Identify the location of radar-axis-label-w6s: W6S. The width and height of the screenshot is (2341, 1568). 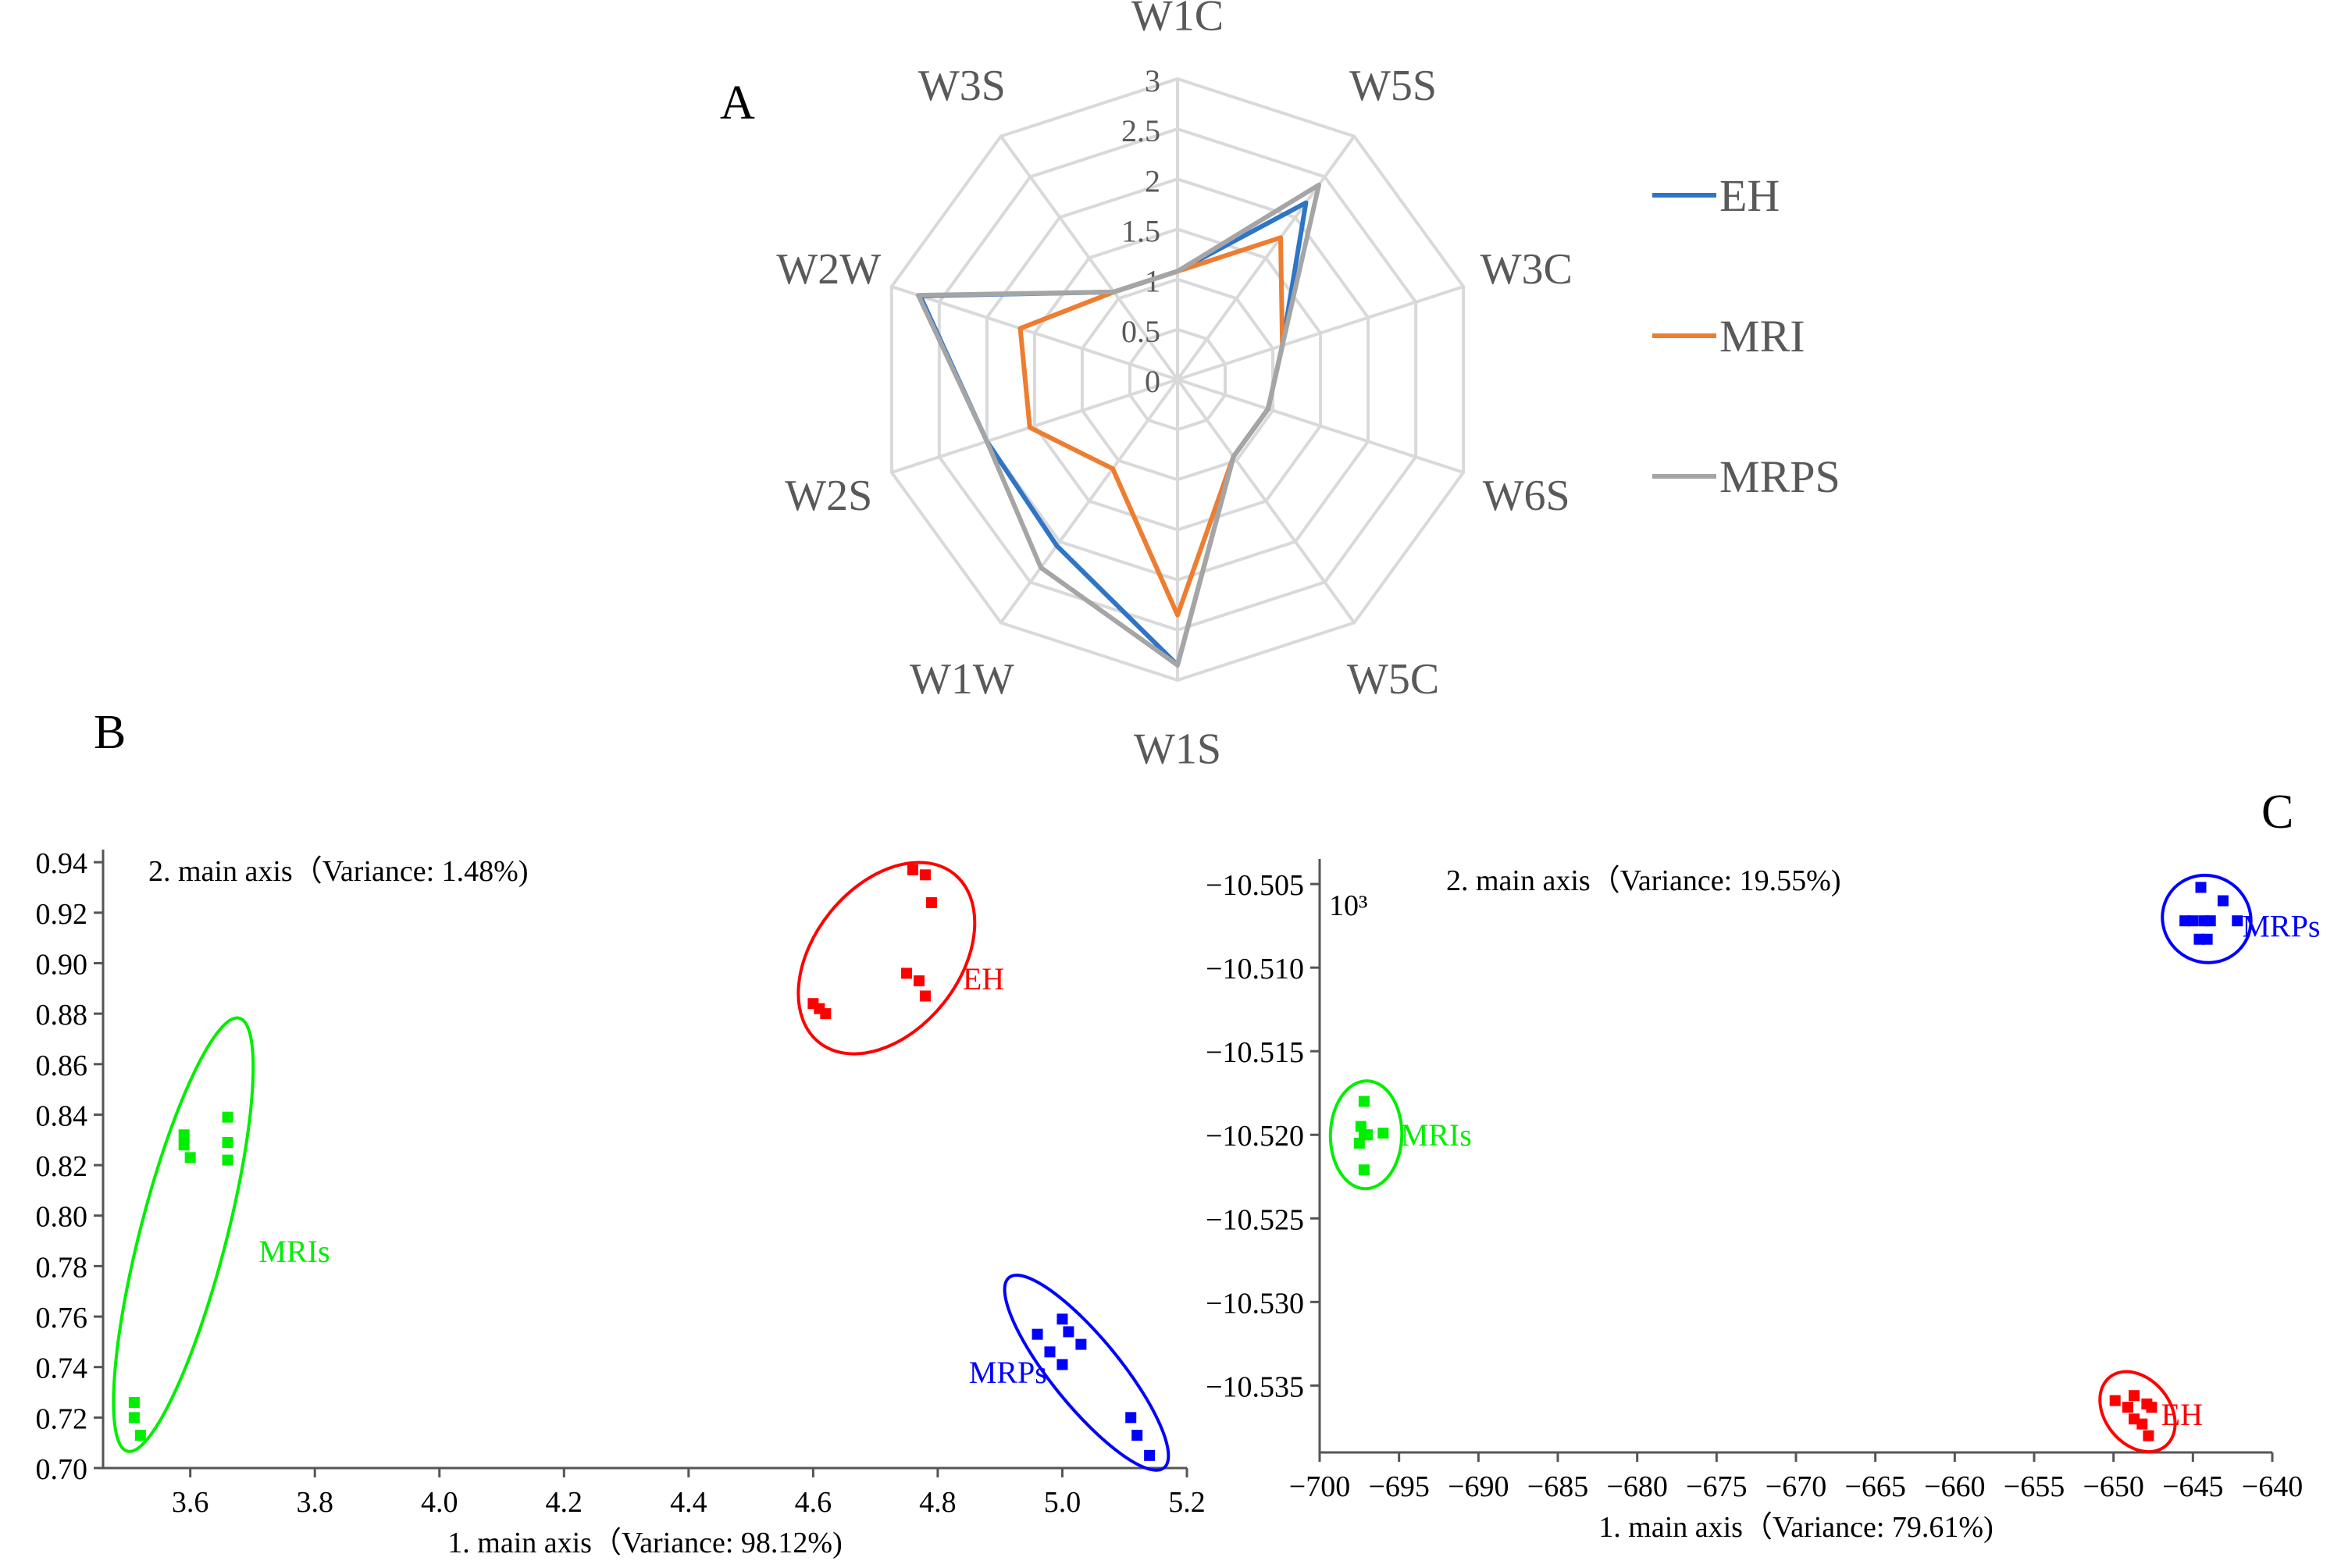
(1526, 496).